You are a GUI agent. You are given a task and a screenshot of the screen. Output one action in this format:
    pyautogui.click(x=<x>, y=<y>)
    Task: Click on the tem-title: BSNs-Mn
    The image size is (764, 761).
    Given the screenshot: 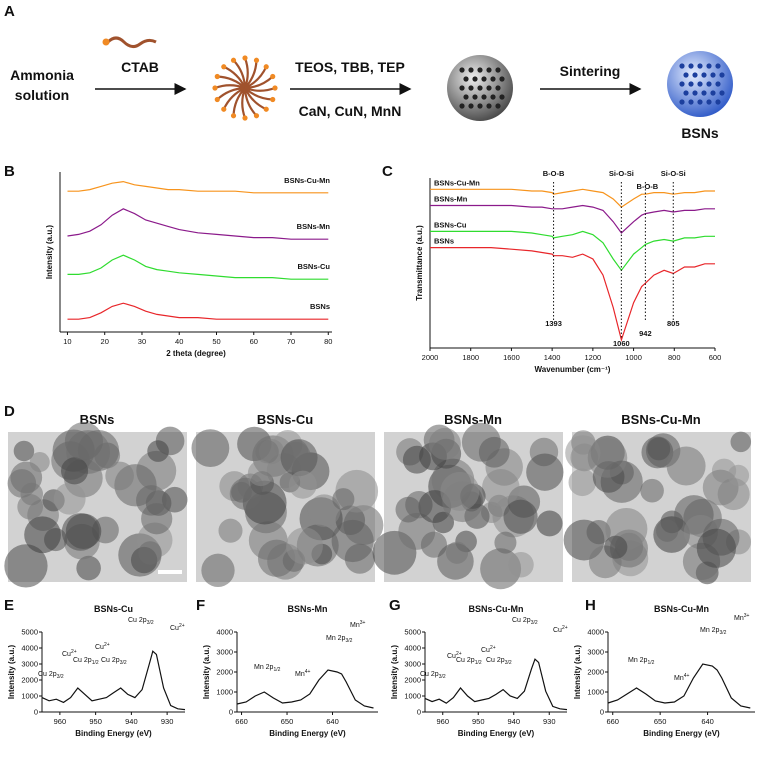 What is the action you would take?
    pyautogui.click(x=473, y=419)
    